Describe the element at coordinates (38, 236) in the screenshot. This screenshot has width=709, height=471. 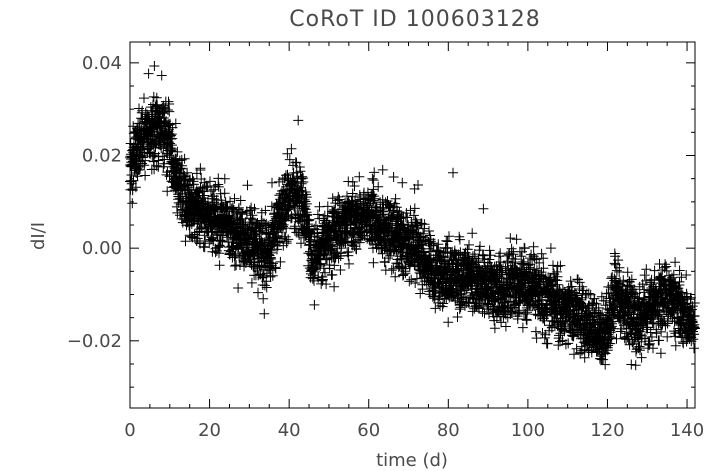
I see `y-axis-label: dI/I` at that location.